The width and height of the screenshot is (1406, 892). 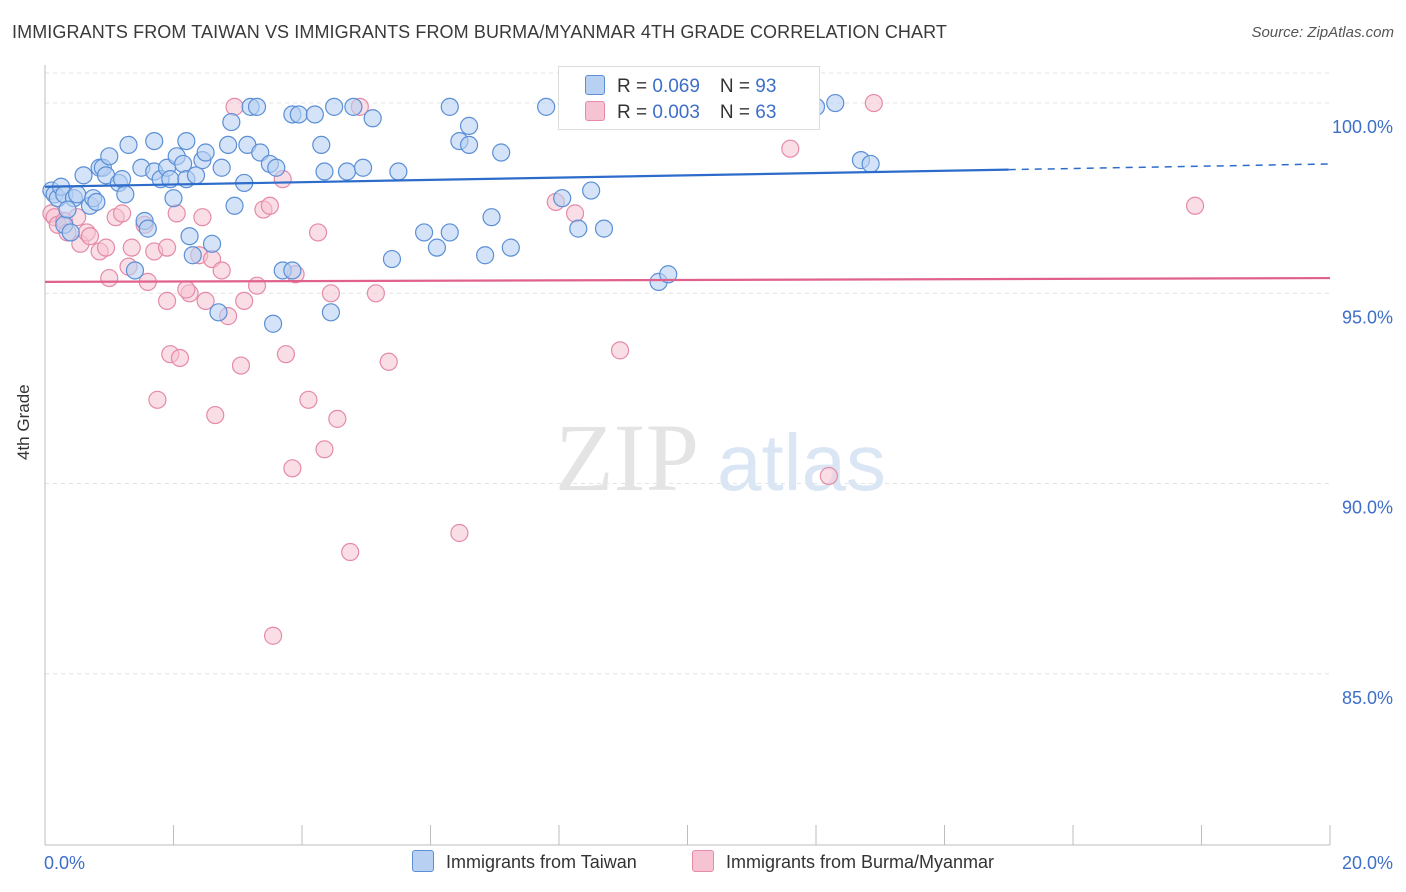 I want to click on burma-trend-line, so click(x=687, y=279).